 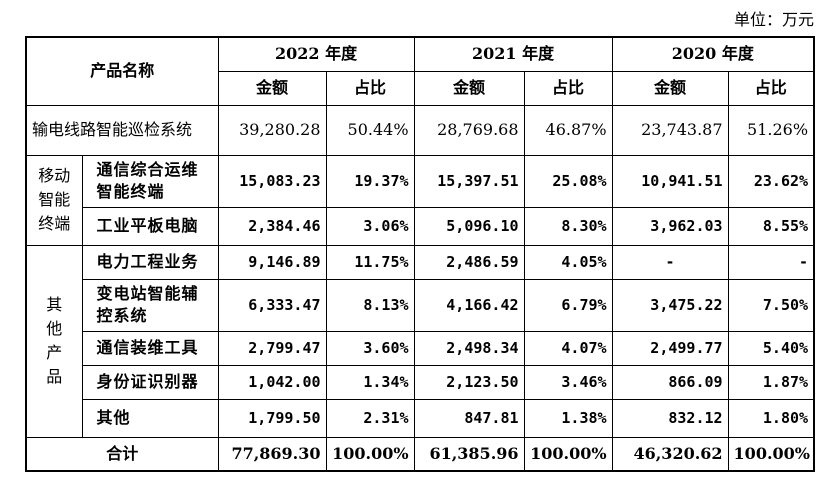 What do you see at coordinates (370, 418) in the screenshot?
I see `cell-ratio-2022: 2.31%` at bounding box center [370, 418].